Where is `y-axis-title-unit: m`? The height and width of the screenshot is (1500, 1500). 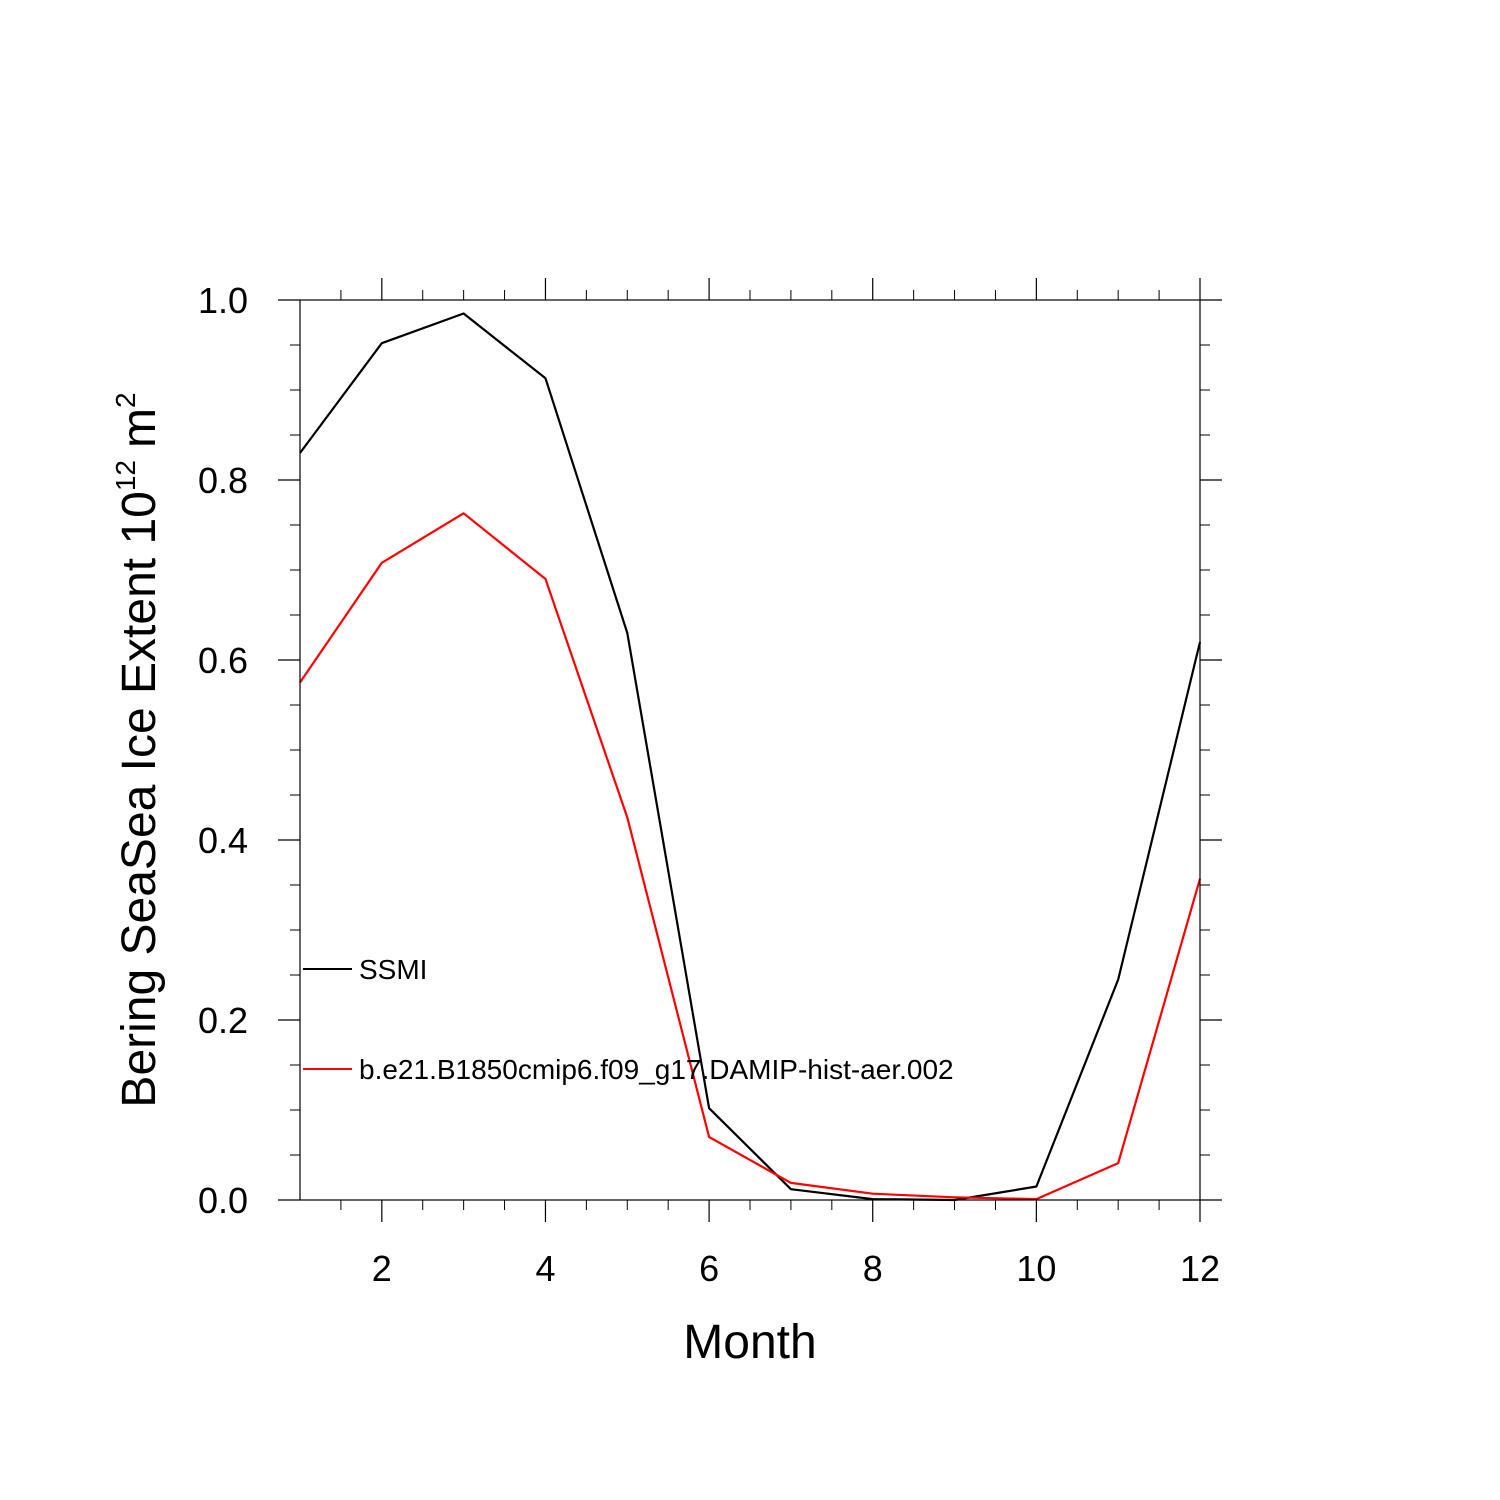 y-axis-title-unit: m is located at coordinates (139, 428).